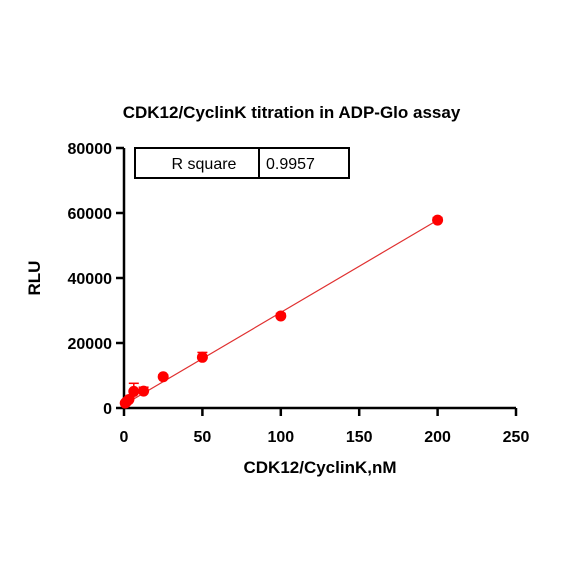 The height and width of the screenshot is (583, 583). Describe the element at coordinates (124, 437) in the screenshot. I see `x-tick-label: 0` at that location.